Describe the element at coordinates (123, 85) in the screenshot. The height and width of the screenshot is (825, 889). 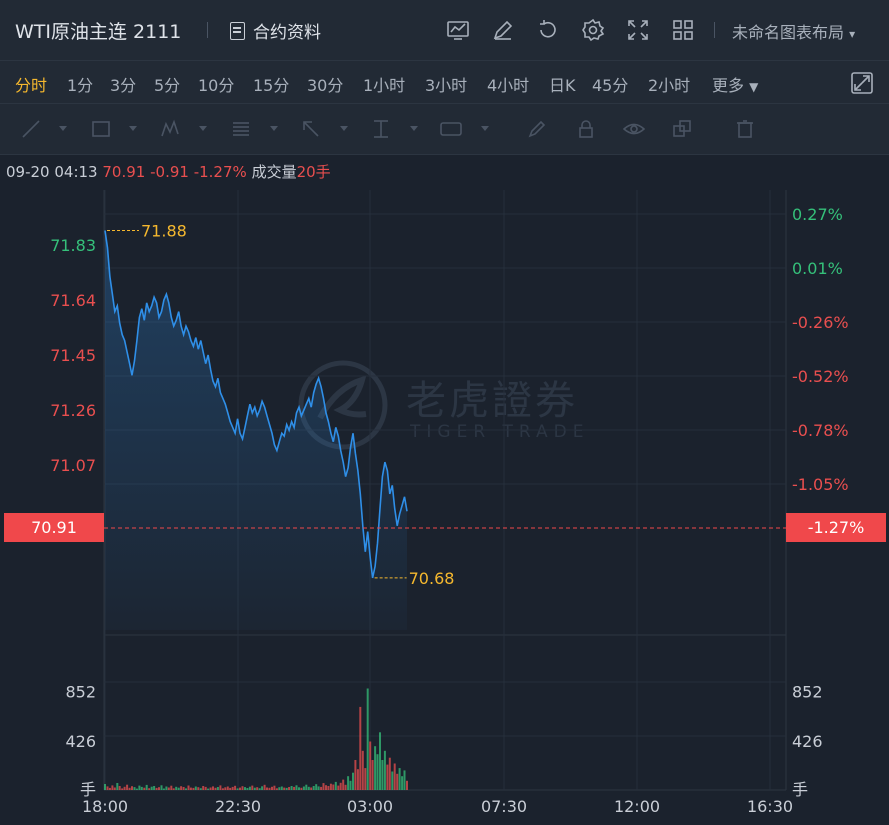
I see `tab-period-3m: 3分` at that location.